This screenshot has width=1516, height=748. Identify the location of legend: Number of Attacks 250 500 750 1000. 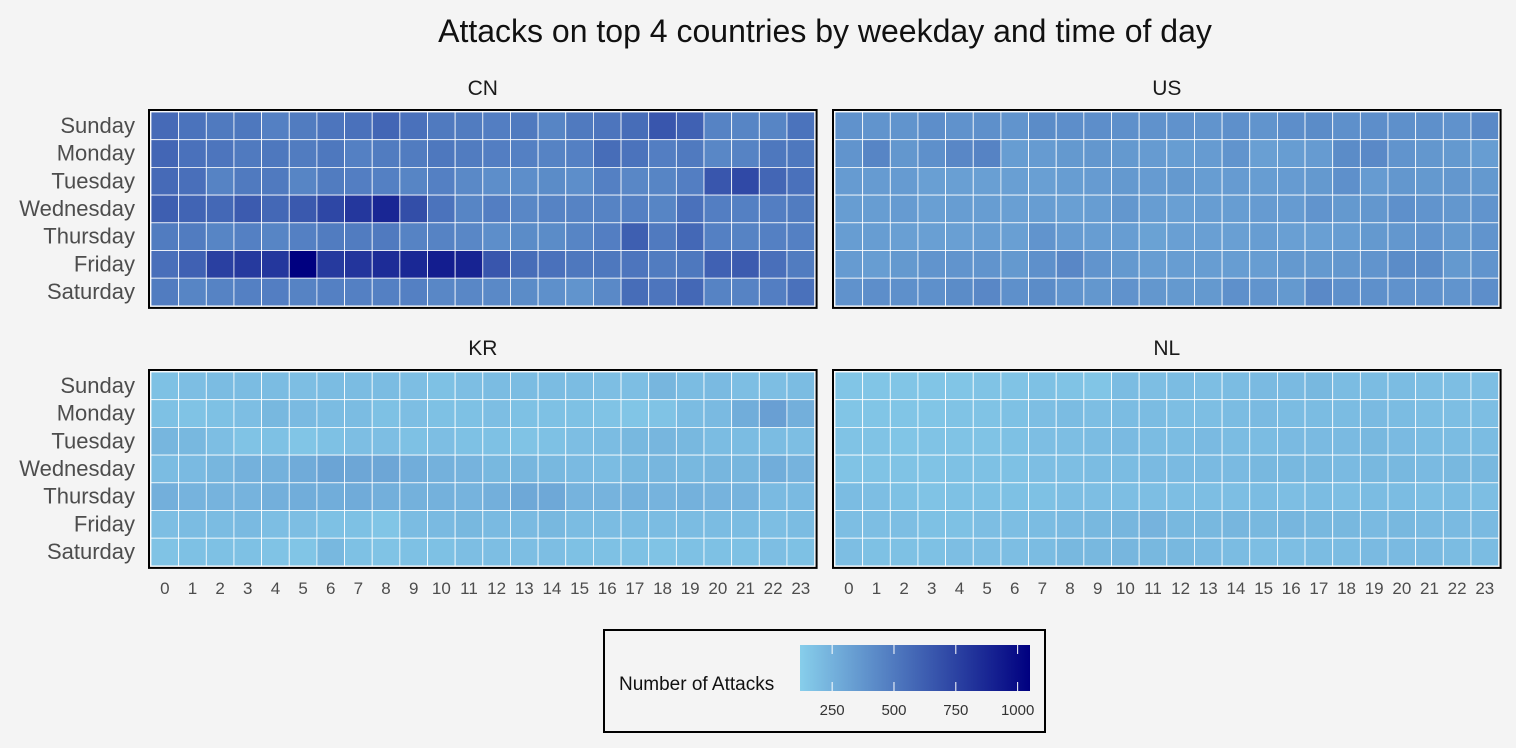
(824, 681).